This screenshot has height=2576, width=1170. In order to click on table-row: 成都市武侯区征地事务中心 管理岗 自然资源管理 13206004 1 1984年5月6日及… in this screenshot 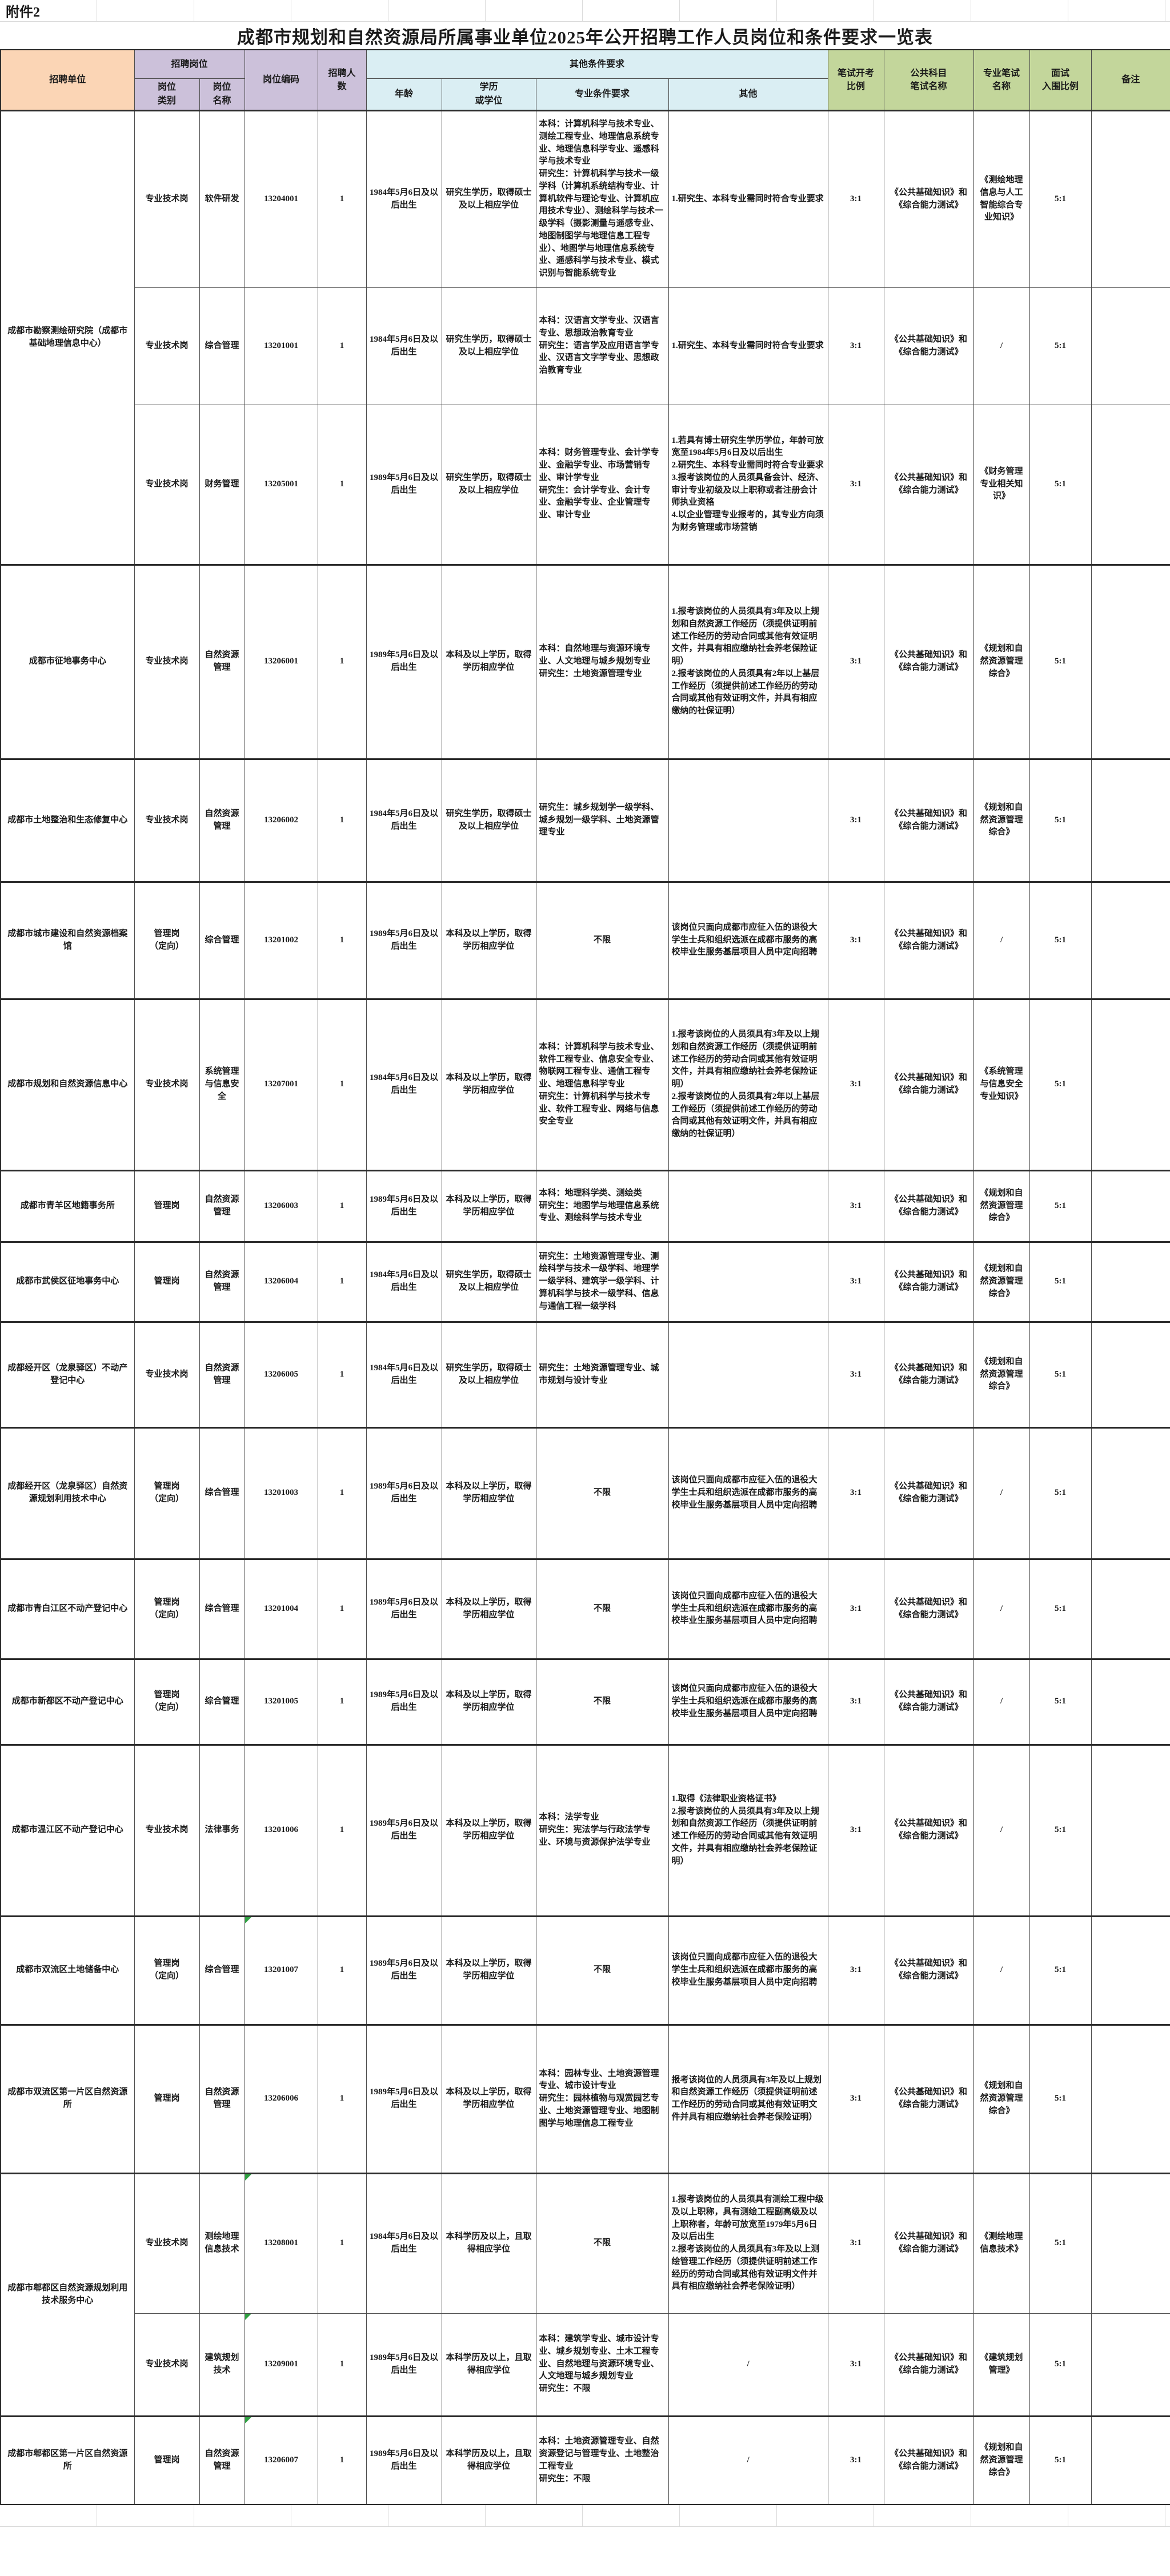, I will do `click(585, 1281)`.